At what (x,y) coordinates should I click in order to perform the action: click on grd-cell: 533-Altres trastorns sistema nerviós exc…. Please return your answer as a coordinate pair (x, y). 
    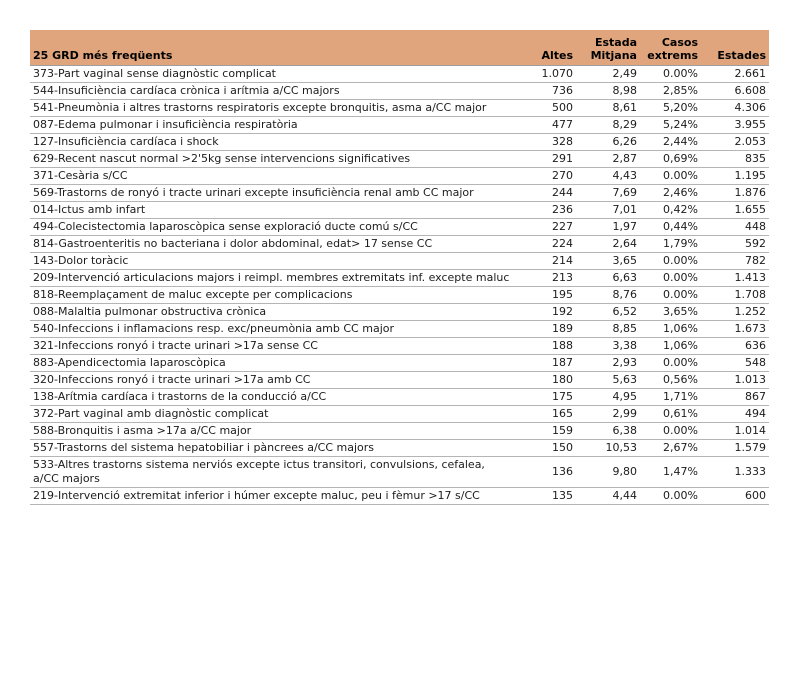
    Looking at the image, I should click on (282, 472).